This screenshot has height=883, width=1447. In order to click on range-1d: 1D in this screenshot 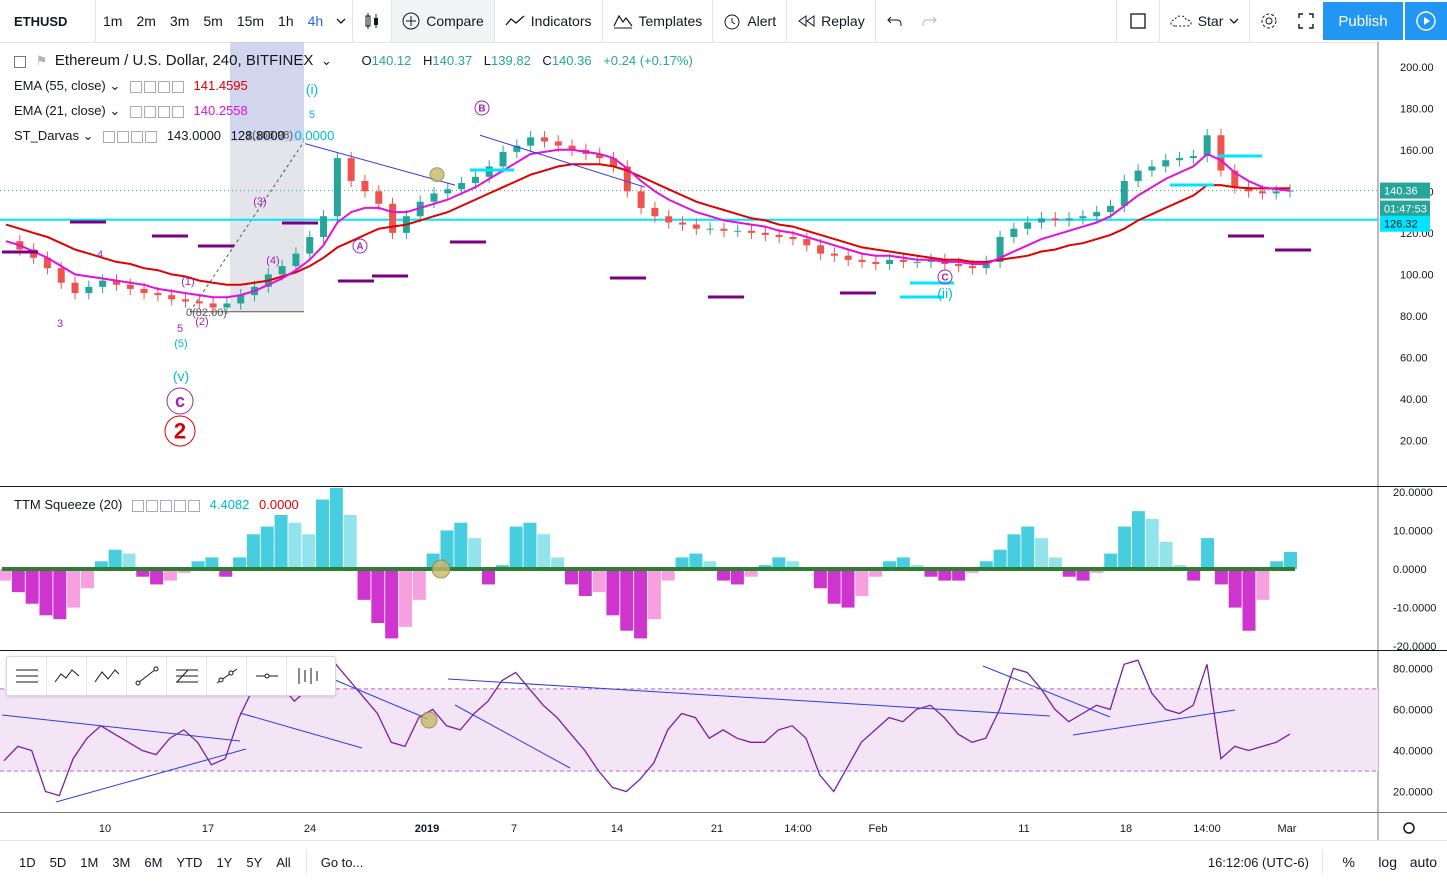, I will do `click(27, 862)`.